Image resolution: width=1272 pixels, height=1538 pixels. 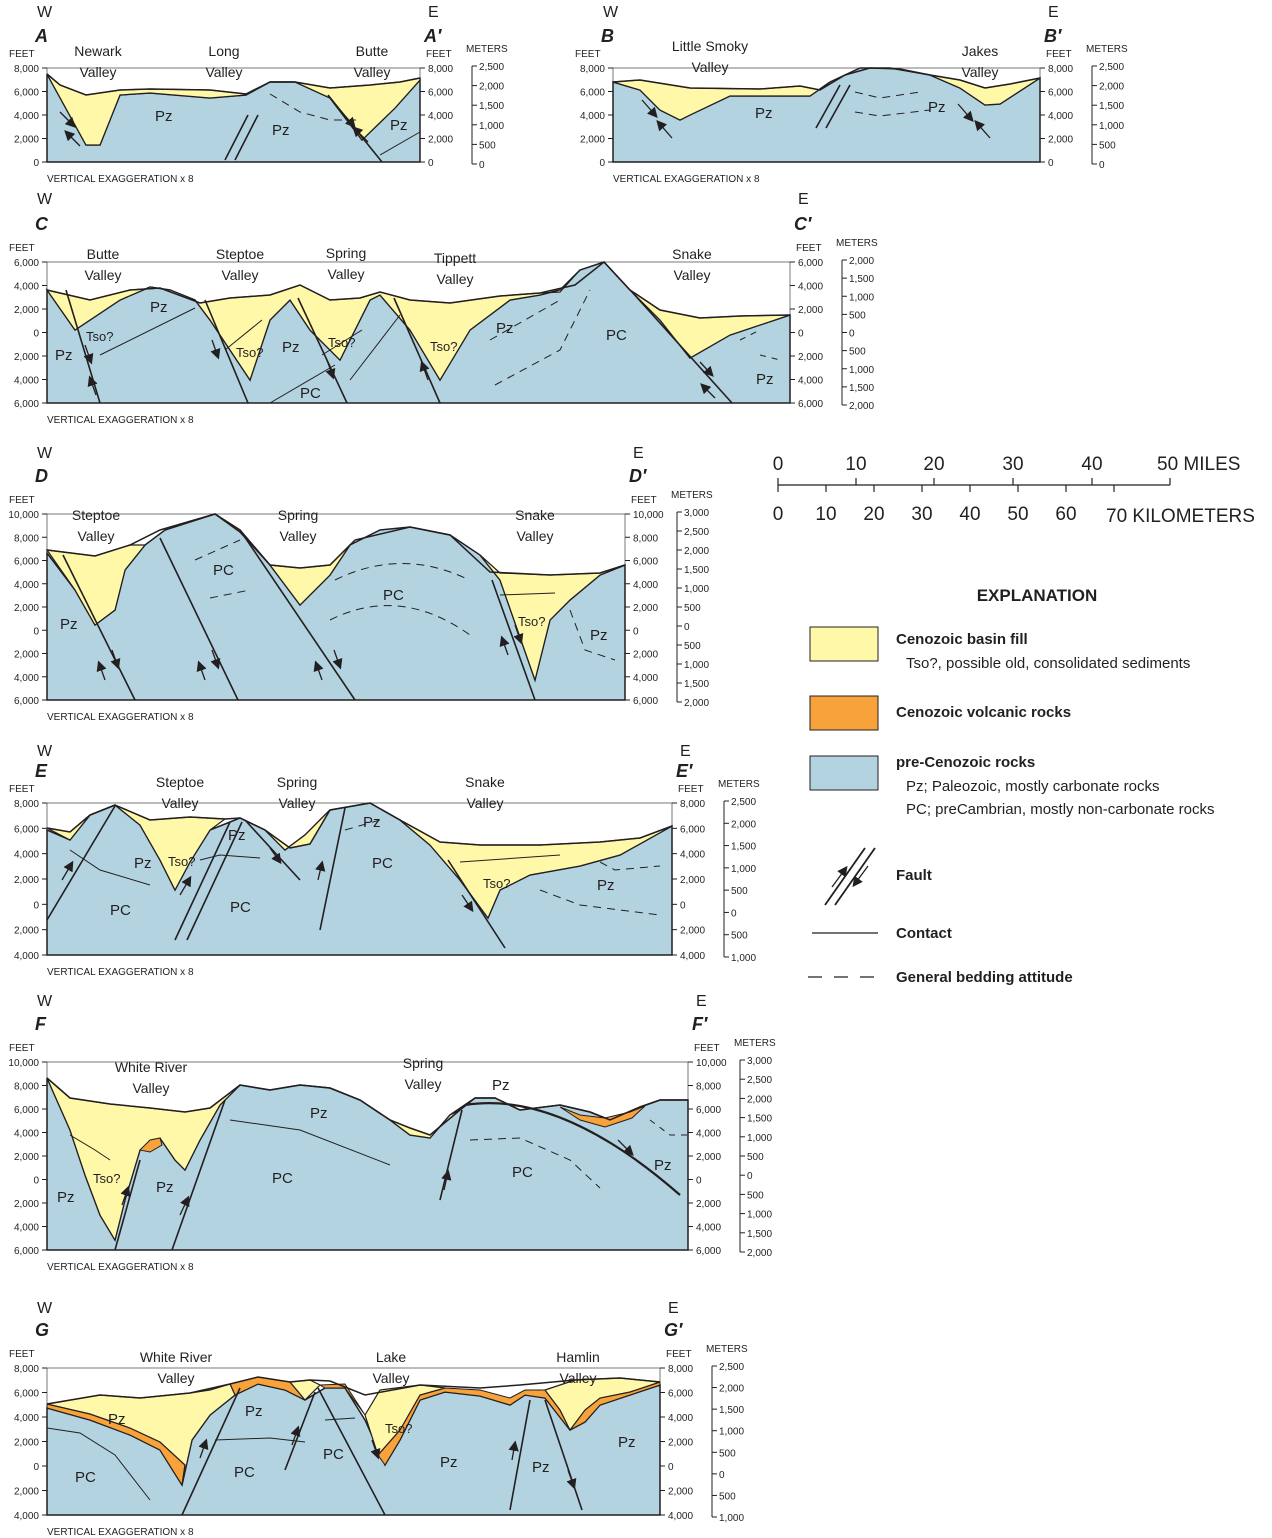 What do you see at coordinates (965, 762) in the screenshot?
I see `pre-cenozoic-label: pre-Cenozoic rocks` at bounding box center [965, 762].